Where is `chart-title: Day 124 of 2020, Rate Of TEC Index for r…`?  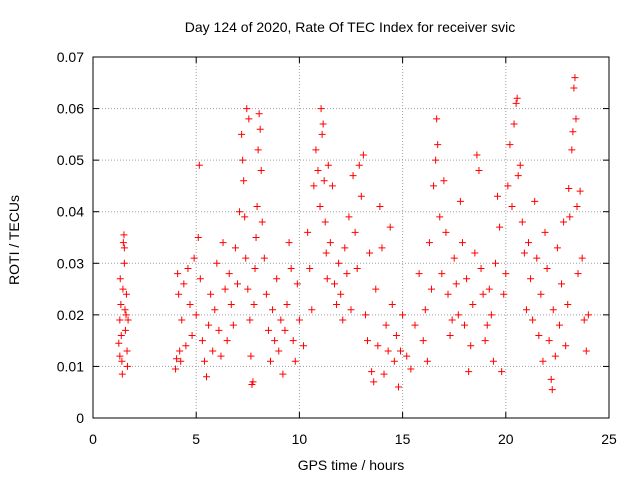 chart-title: Day 124 of 2020, Rate Of TEC Index for r… is located at coordinates (350, 27).